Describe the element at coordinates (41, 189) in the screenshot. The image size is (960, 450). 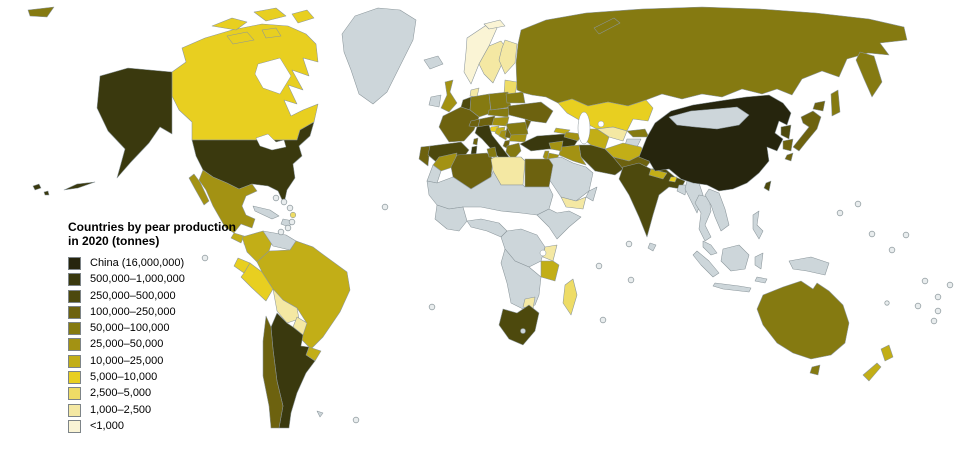
I see `country-usa-hawaii` at that location.